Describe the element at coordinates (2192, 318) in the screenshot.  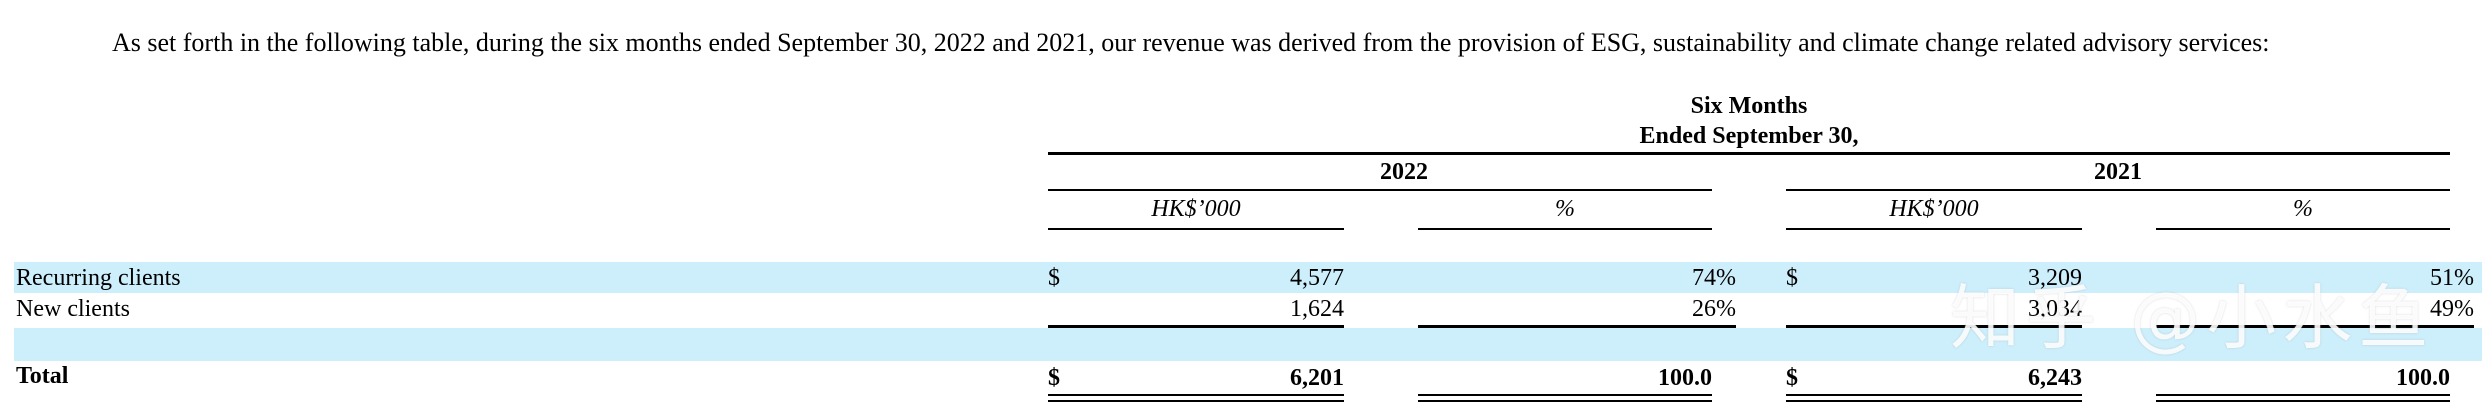
I see `watermark: 知乎 @小水鱼` at that location.